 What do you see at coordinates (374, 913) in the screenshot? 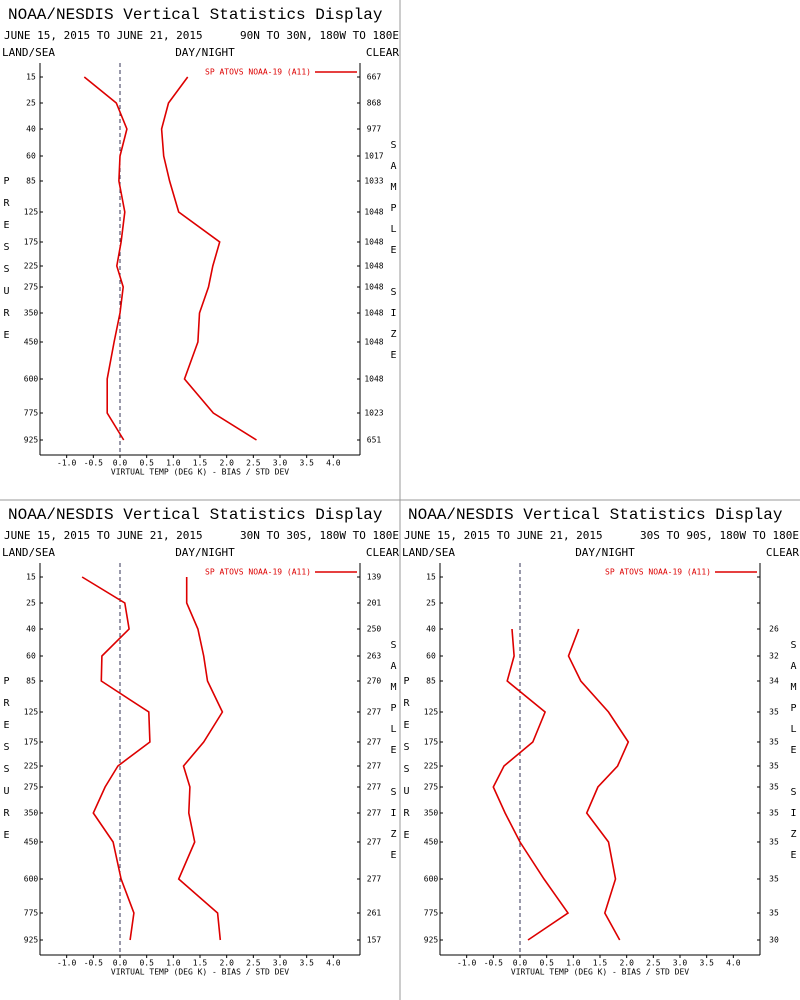
I see `sample-size: 261` at bounding box center [374, 913].